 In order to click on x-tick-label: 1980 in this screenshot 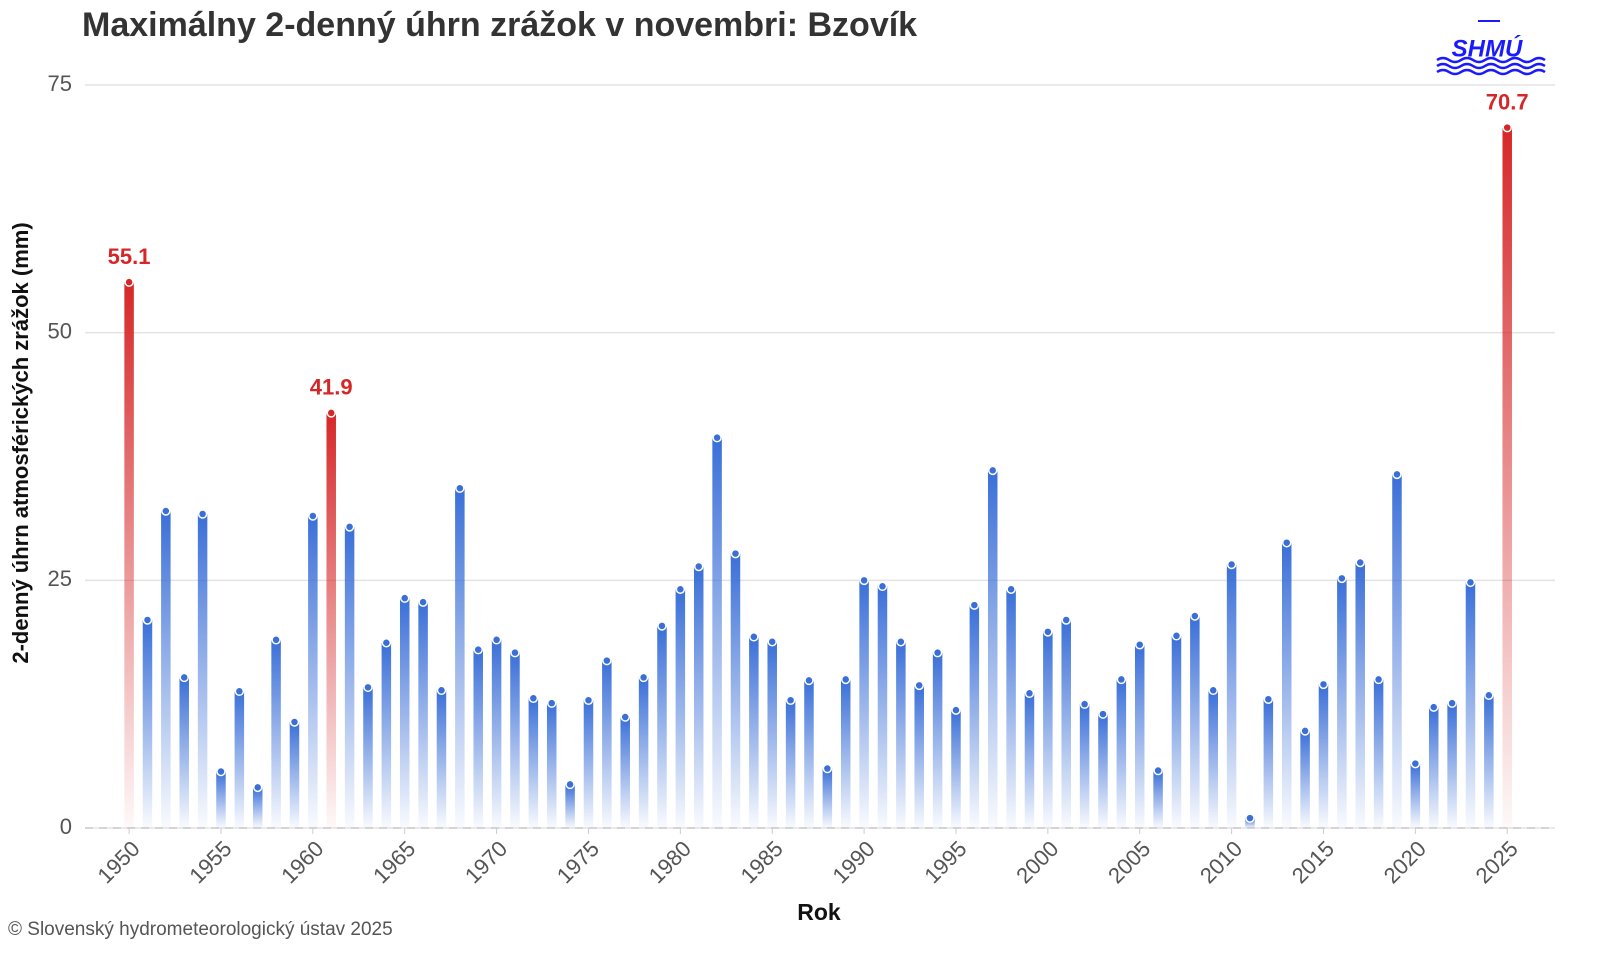, I will do `click(670, 862)`.